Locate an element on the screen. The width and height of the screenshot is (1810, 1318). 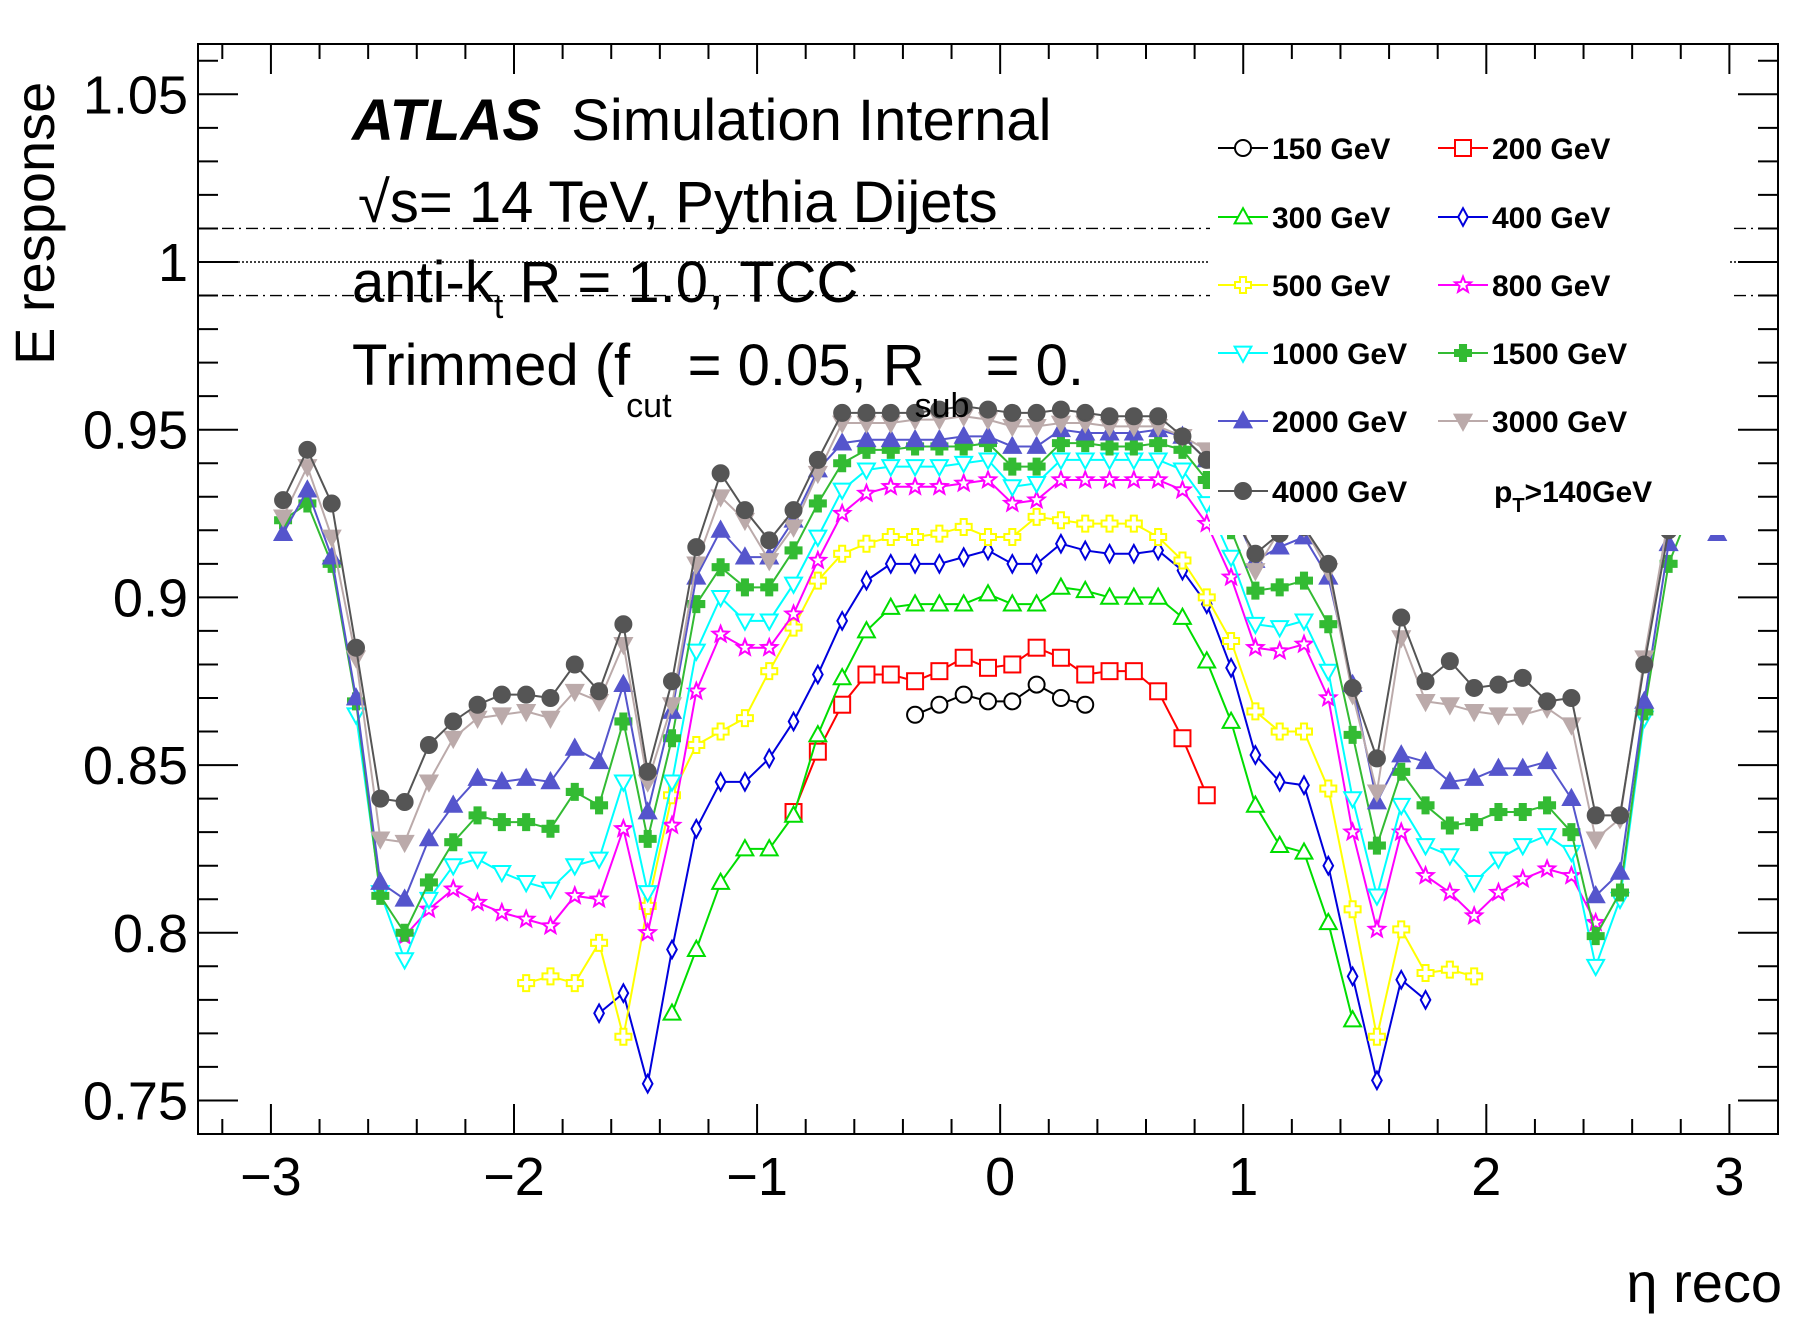
x-tick-label: −3 is located at coordinates (271, 1177).